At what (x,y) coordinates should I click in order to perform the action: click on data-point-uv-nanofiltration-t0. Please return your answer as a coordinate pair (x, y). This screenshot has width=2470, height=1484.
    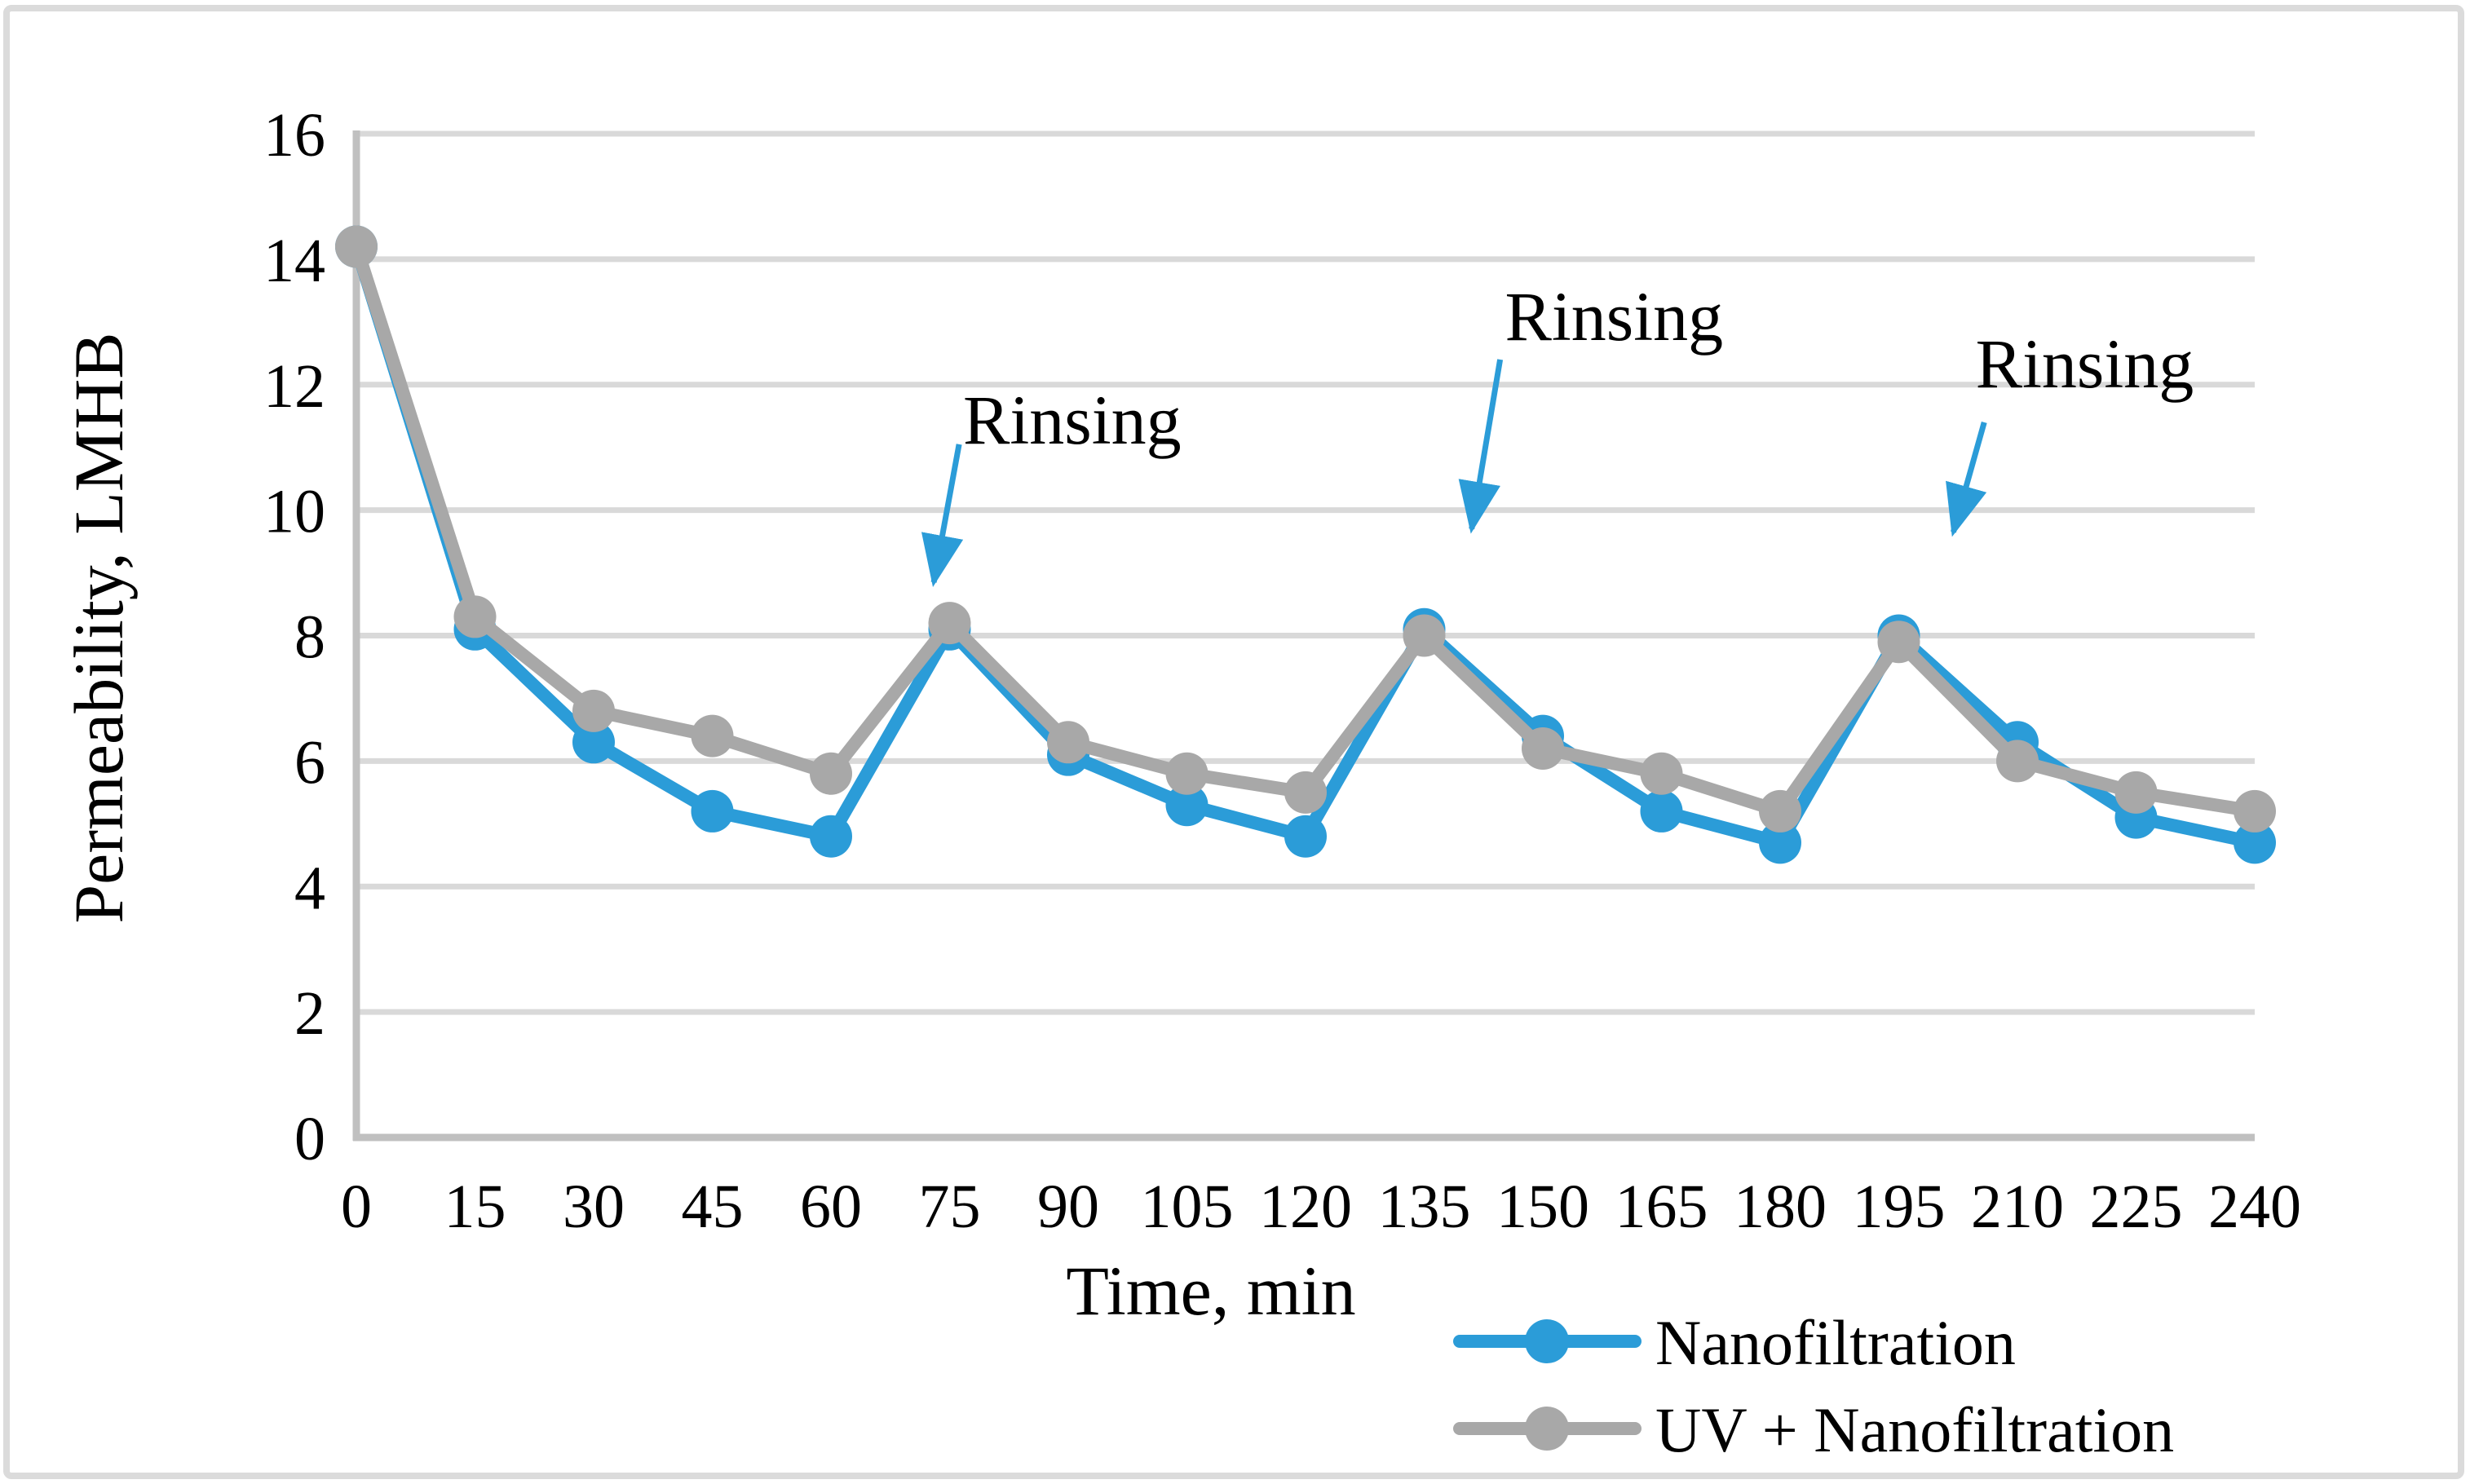
    Looking at the image, I should click on (357, 246).